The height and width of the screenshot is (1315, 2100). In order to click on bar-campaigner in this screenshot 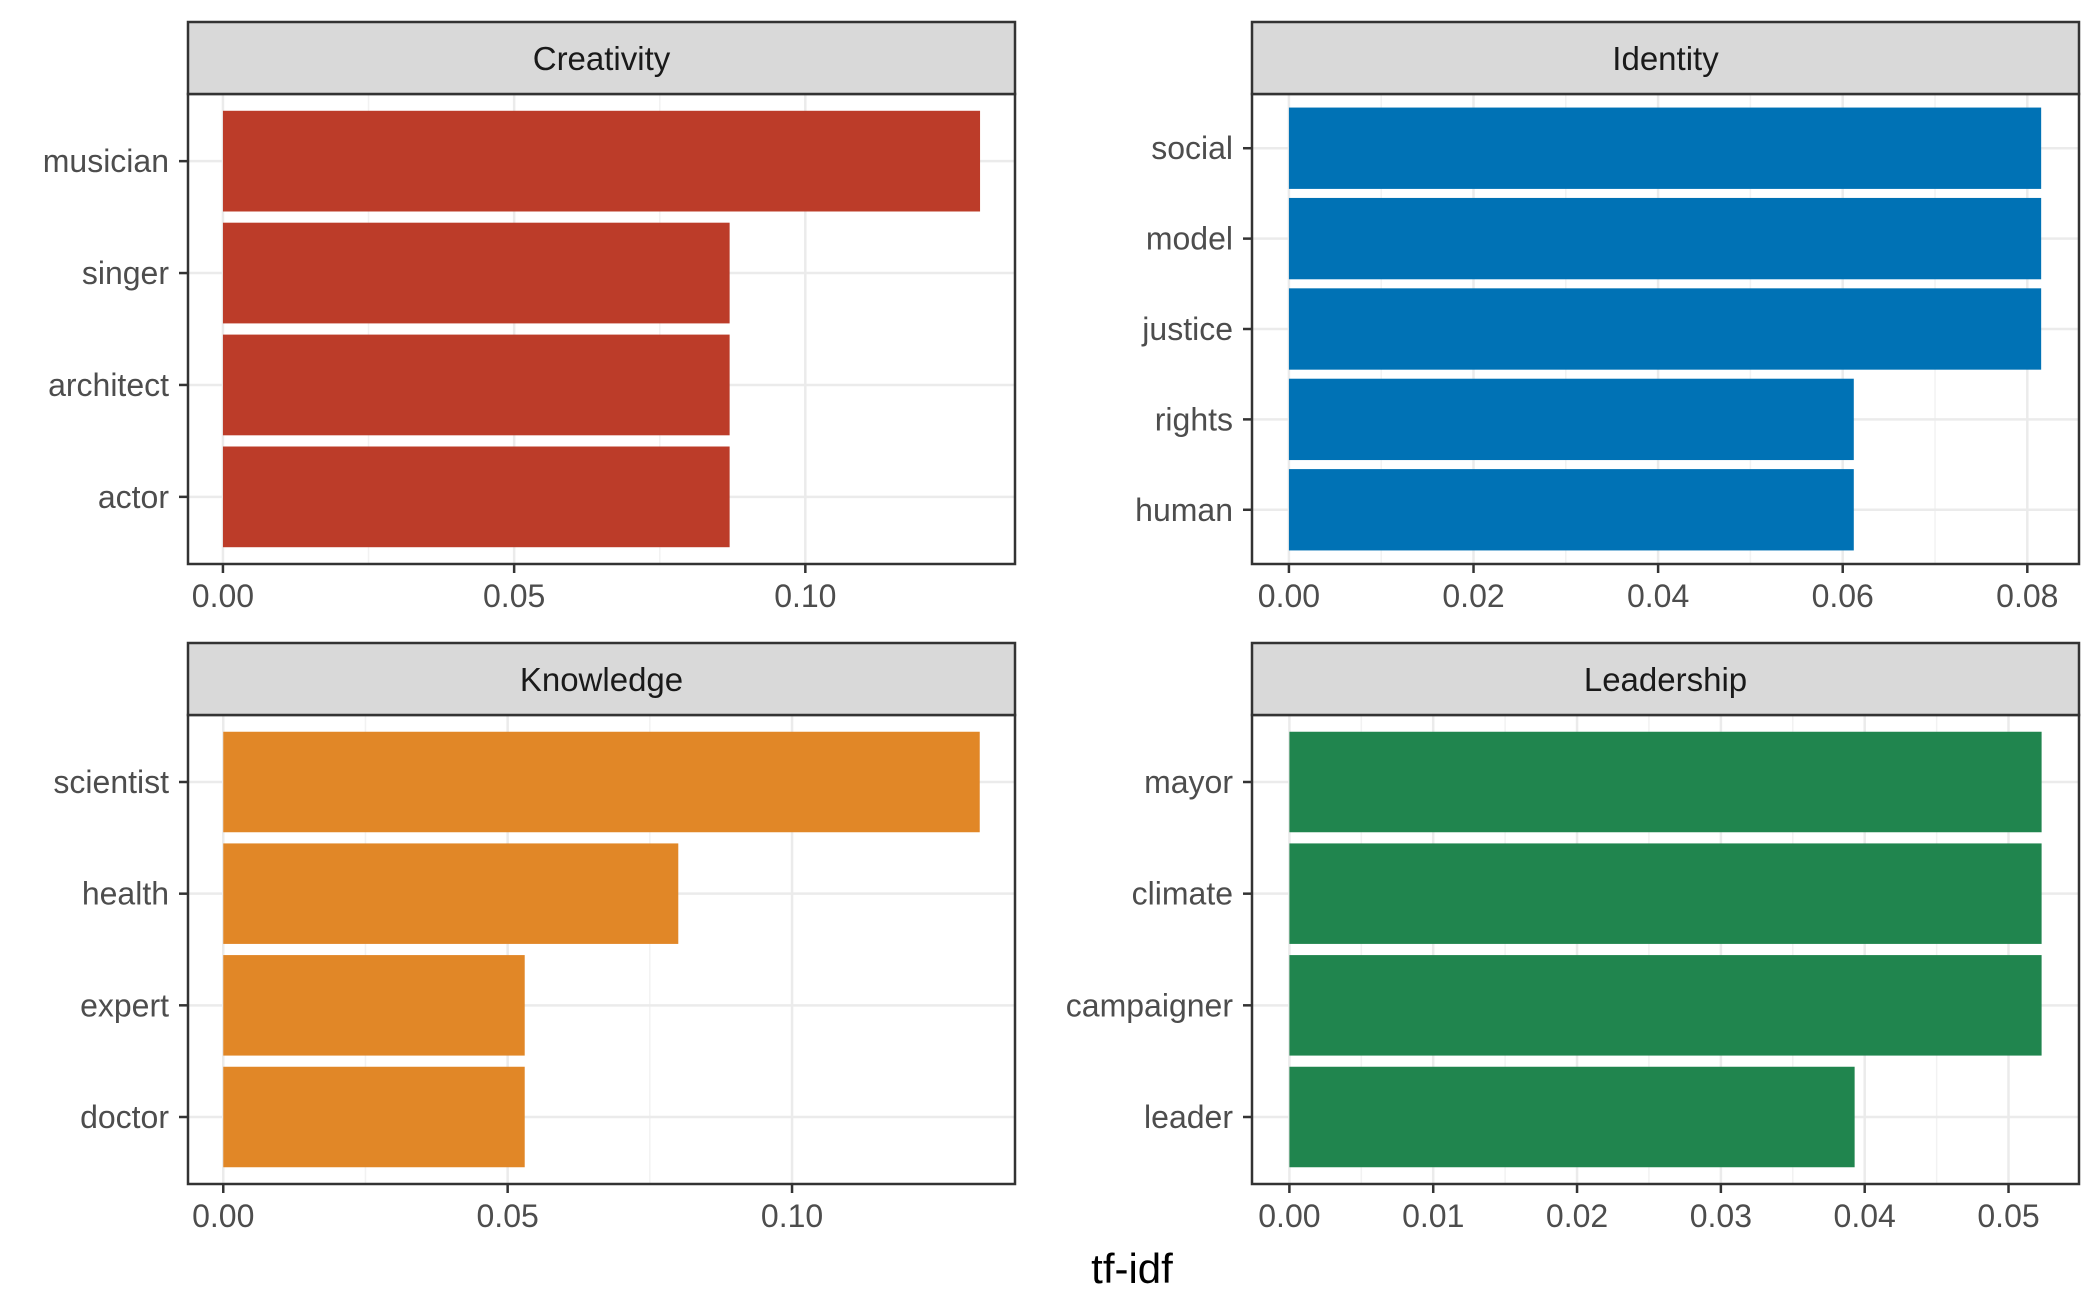, I will do `click(1665, 1005)`.